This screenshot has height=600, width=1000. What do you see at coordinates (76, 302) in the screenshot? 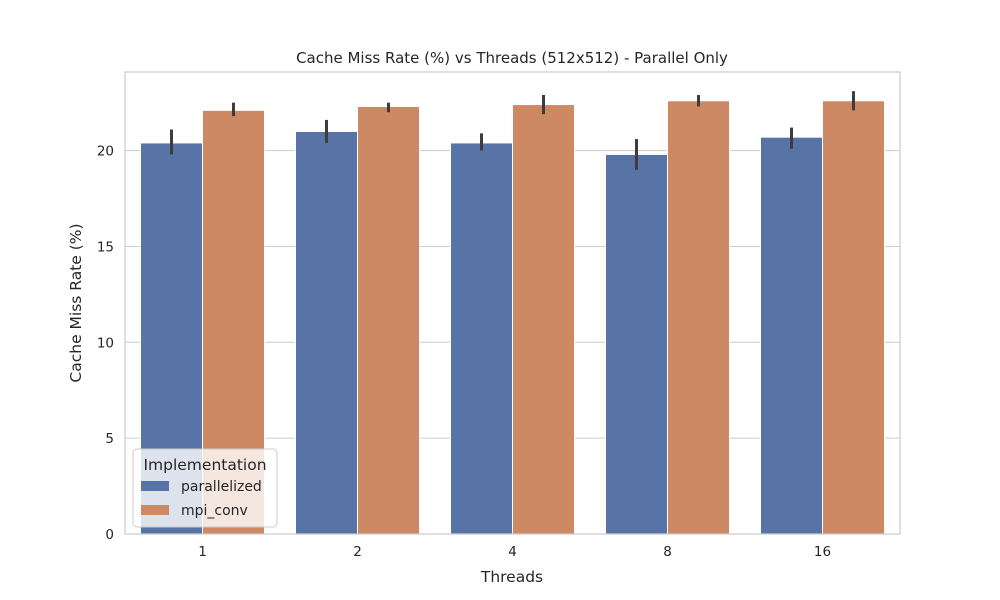
I see `y-axis-label: Cache Miss Rate (%)` at bounding box center [76, 302].